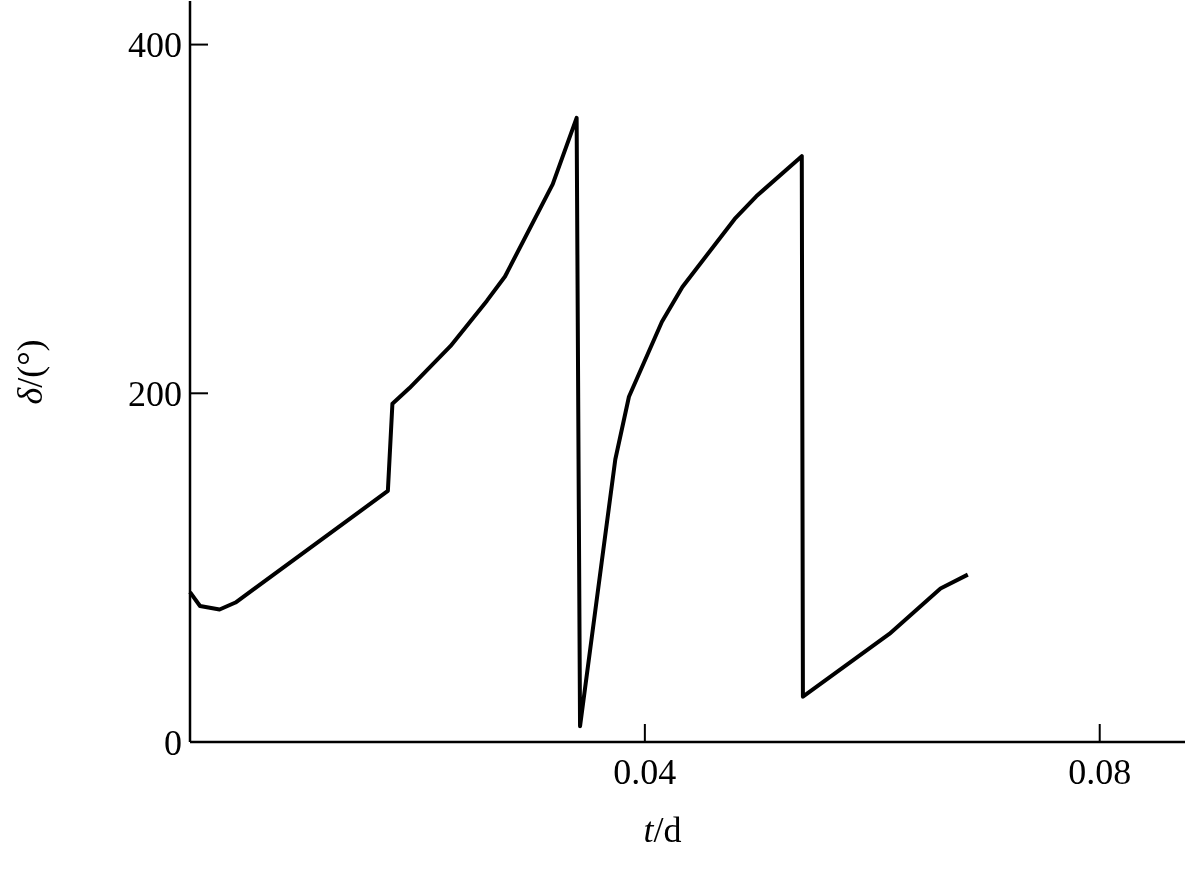 The height and width of the screenshot is (869, 1200). I want to click on y-tick-label: 0, so click(173, 742).